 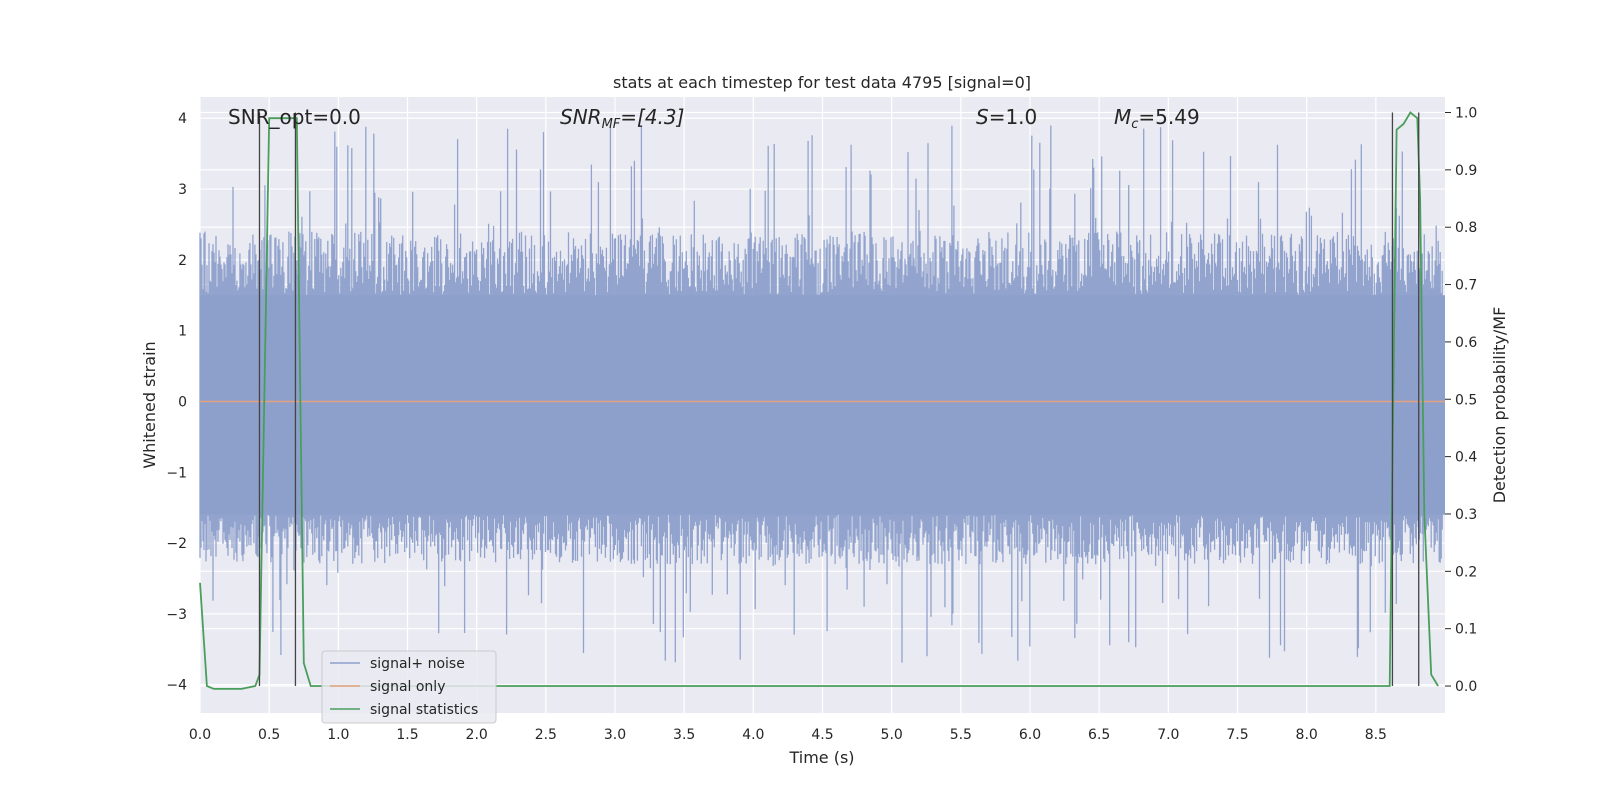 What do you see at coordinates (1466, 113) in the screenshot?
I see `y2-tick-label: 1.0` at bounding box center [1466, 113].